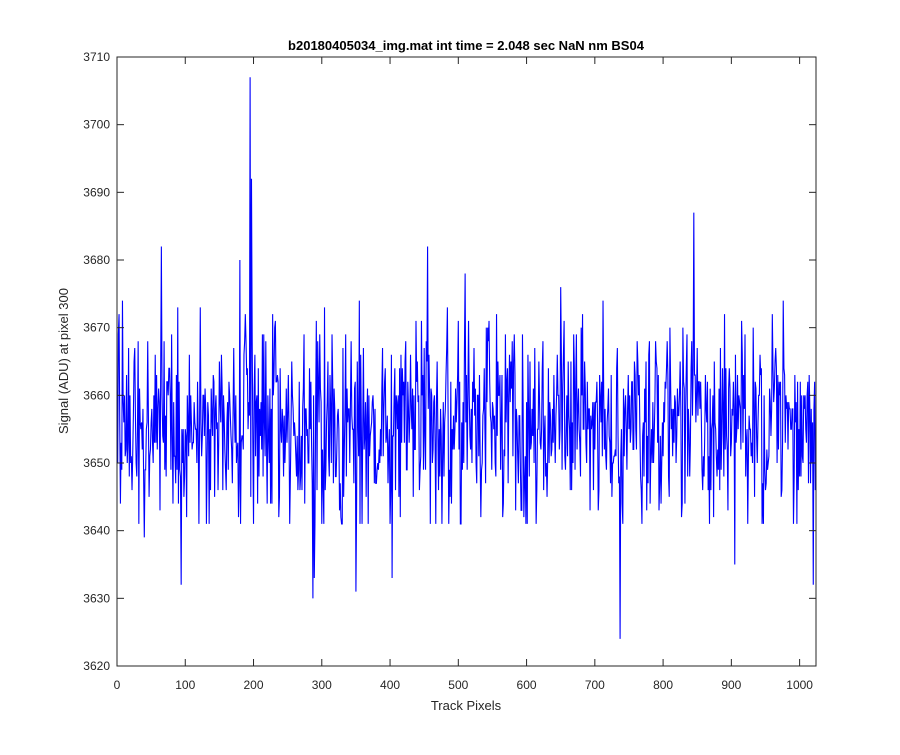 This screenshot has width=900, height=755. I want to click on y-tick-label: 3700, so click(96, 125).